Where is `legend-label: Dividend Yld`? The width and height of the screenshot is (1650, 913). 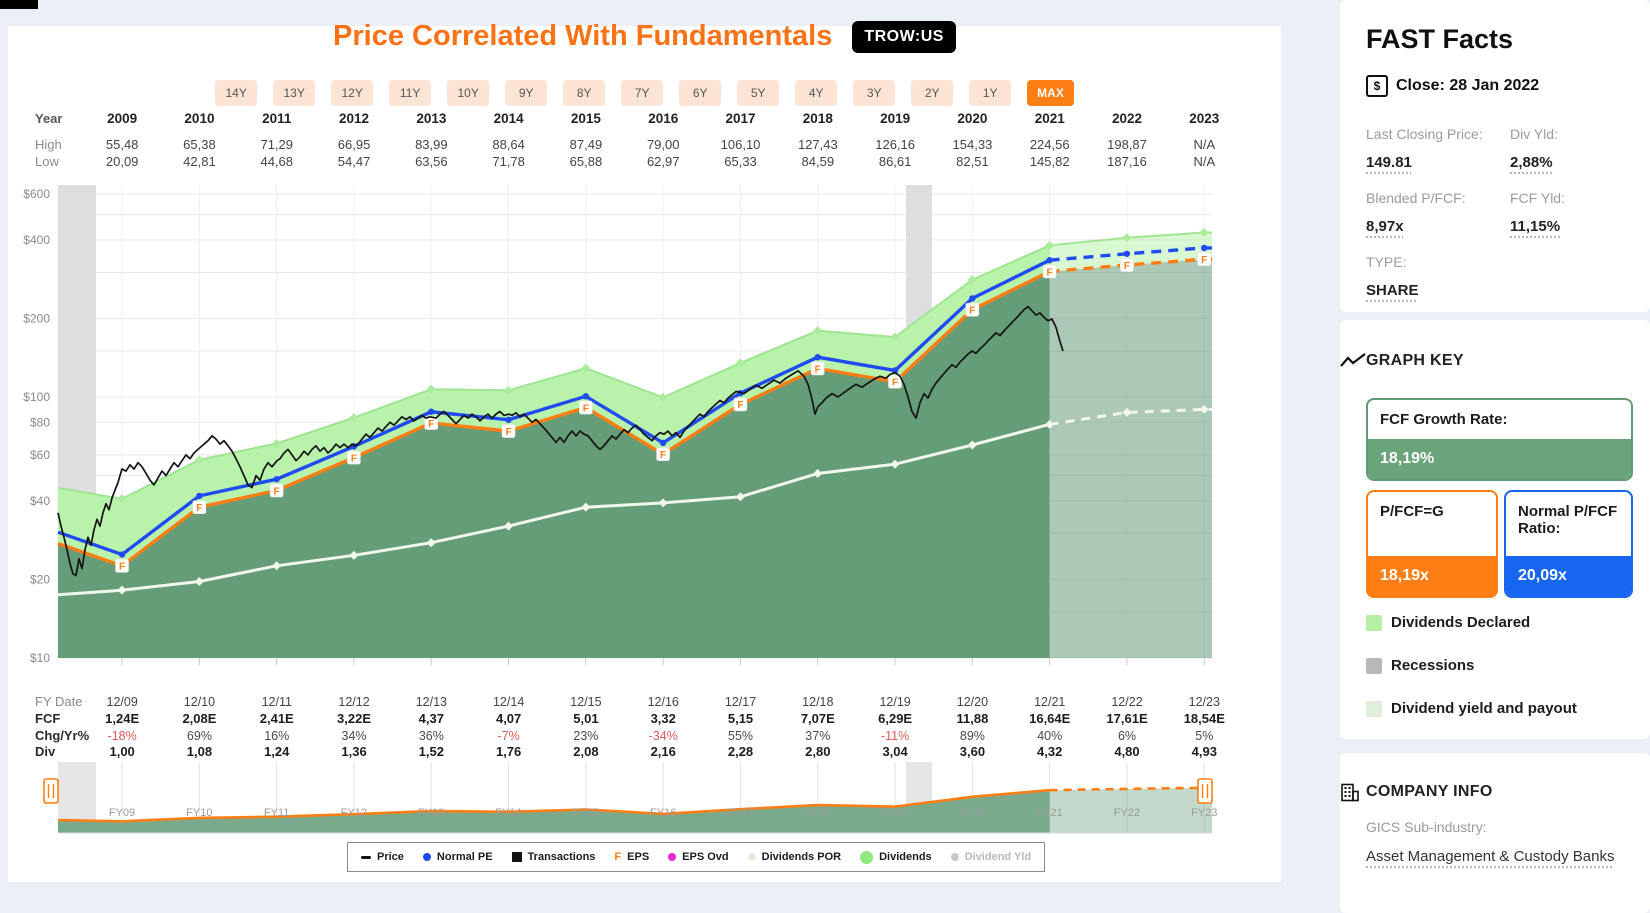
legend-label: Dividend Yld is located at coordinates (998, 857).